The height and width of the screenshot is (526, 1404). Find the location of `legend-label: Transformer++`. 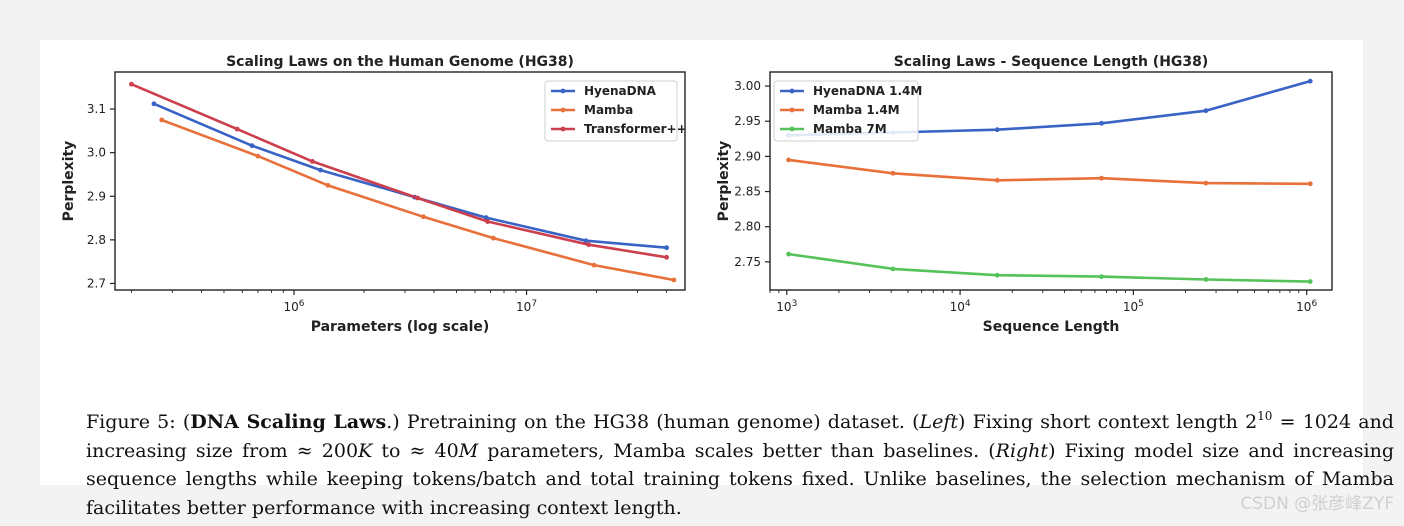

legend-label: Transformer++ is located at coordinates (635, 129).